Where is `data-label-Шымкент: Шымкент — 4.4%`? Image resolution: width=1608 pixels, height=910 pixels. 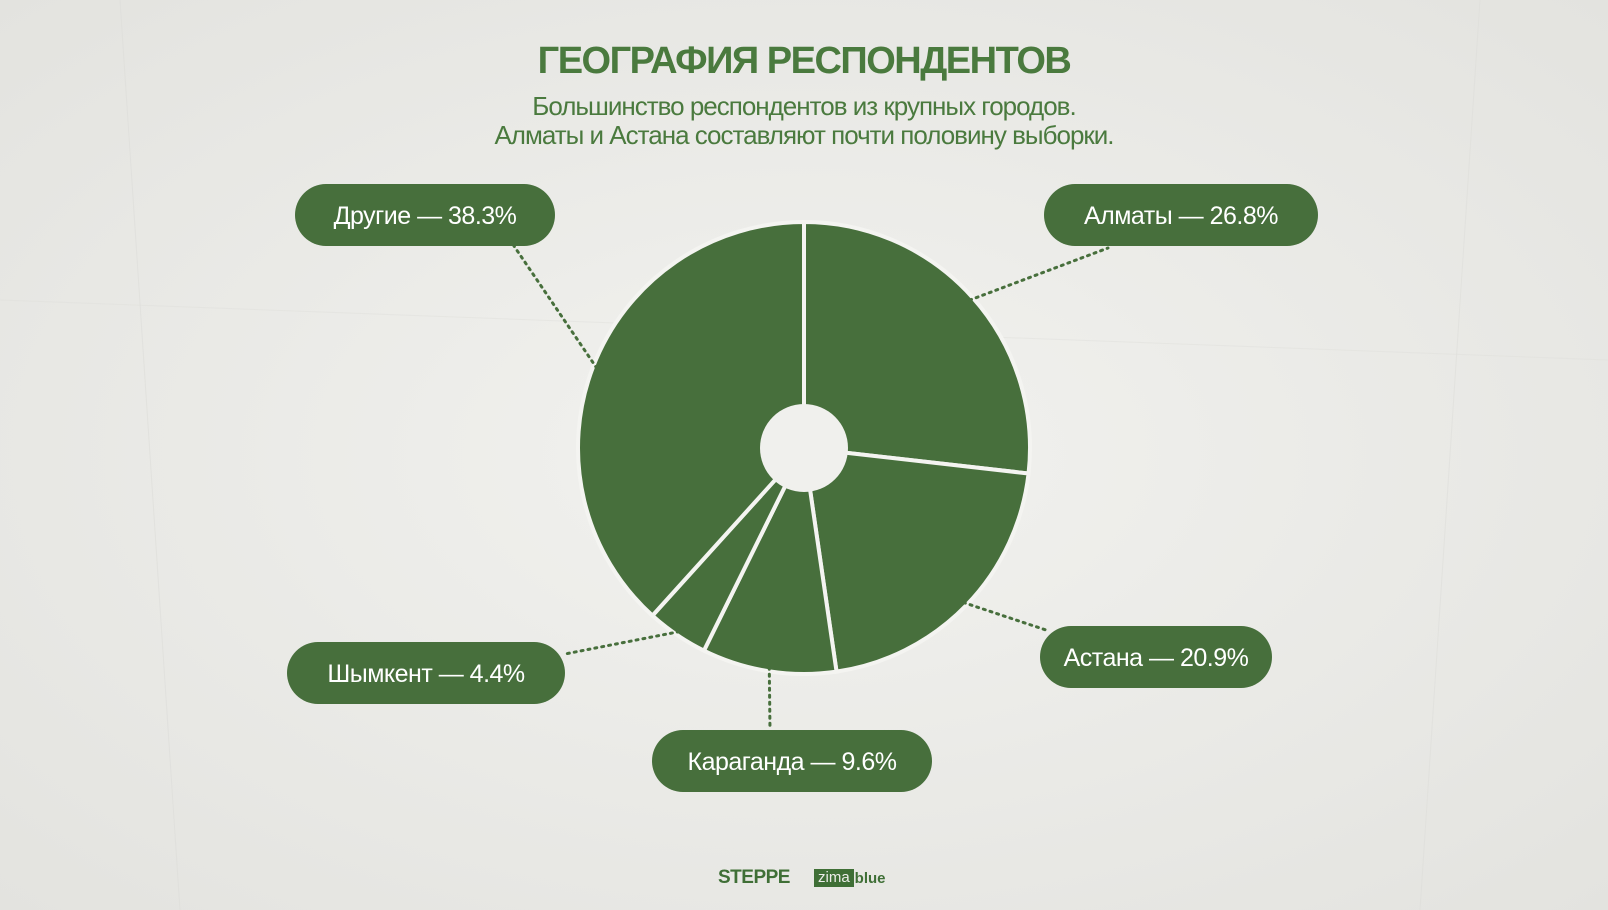
data-label-Шымкент: Шымкент — 4.4% is located at coordinates (426, 673).